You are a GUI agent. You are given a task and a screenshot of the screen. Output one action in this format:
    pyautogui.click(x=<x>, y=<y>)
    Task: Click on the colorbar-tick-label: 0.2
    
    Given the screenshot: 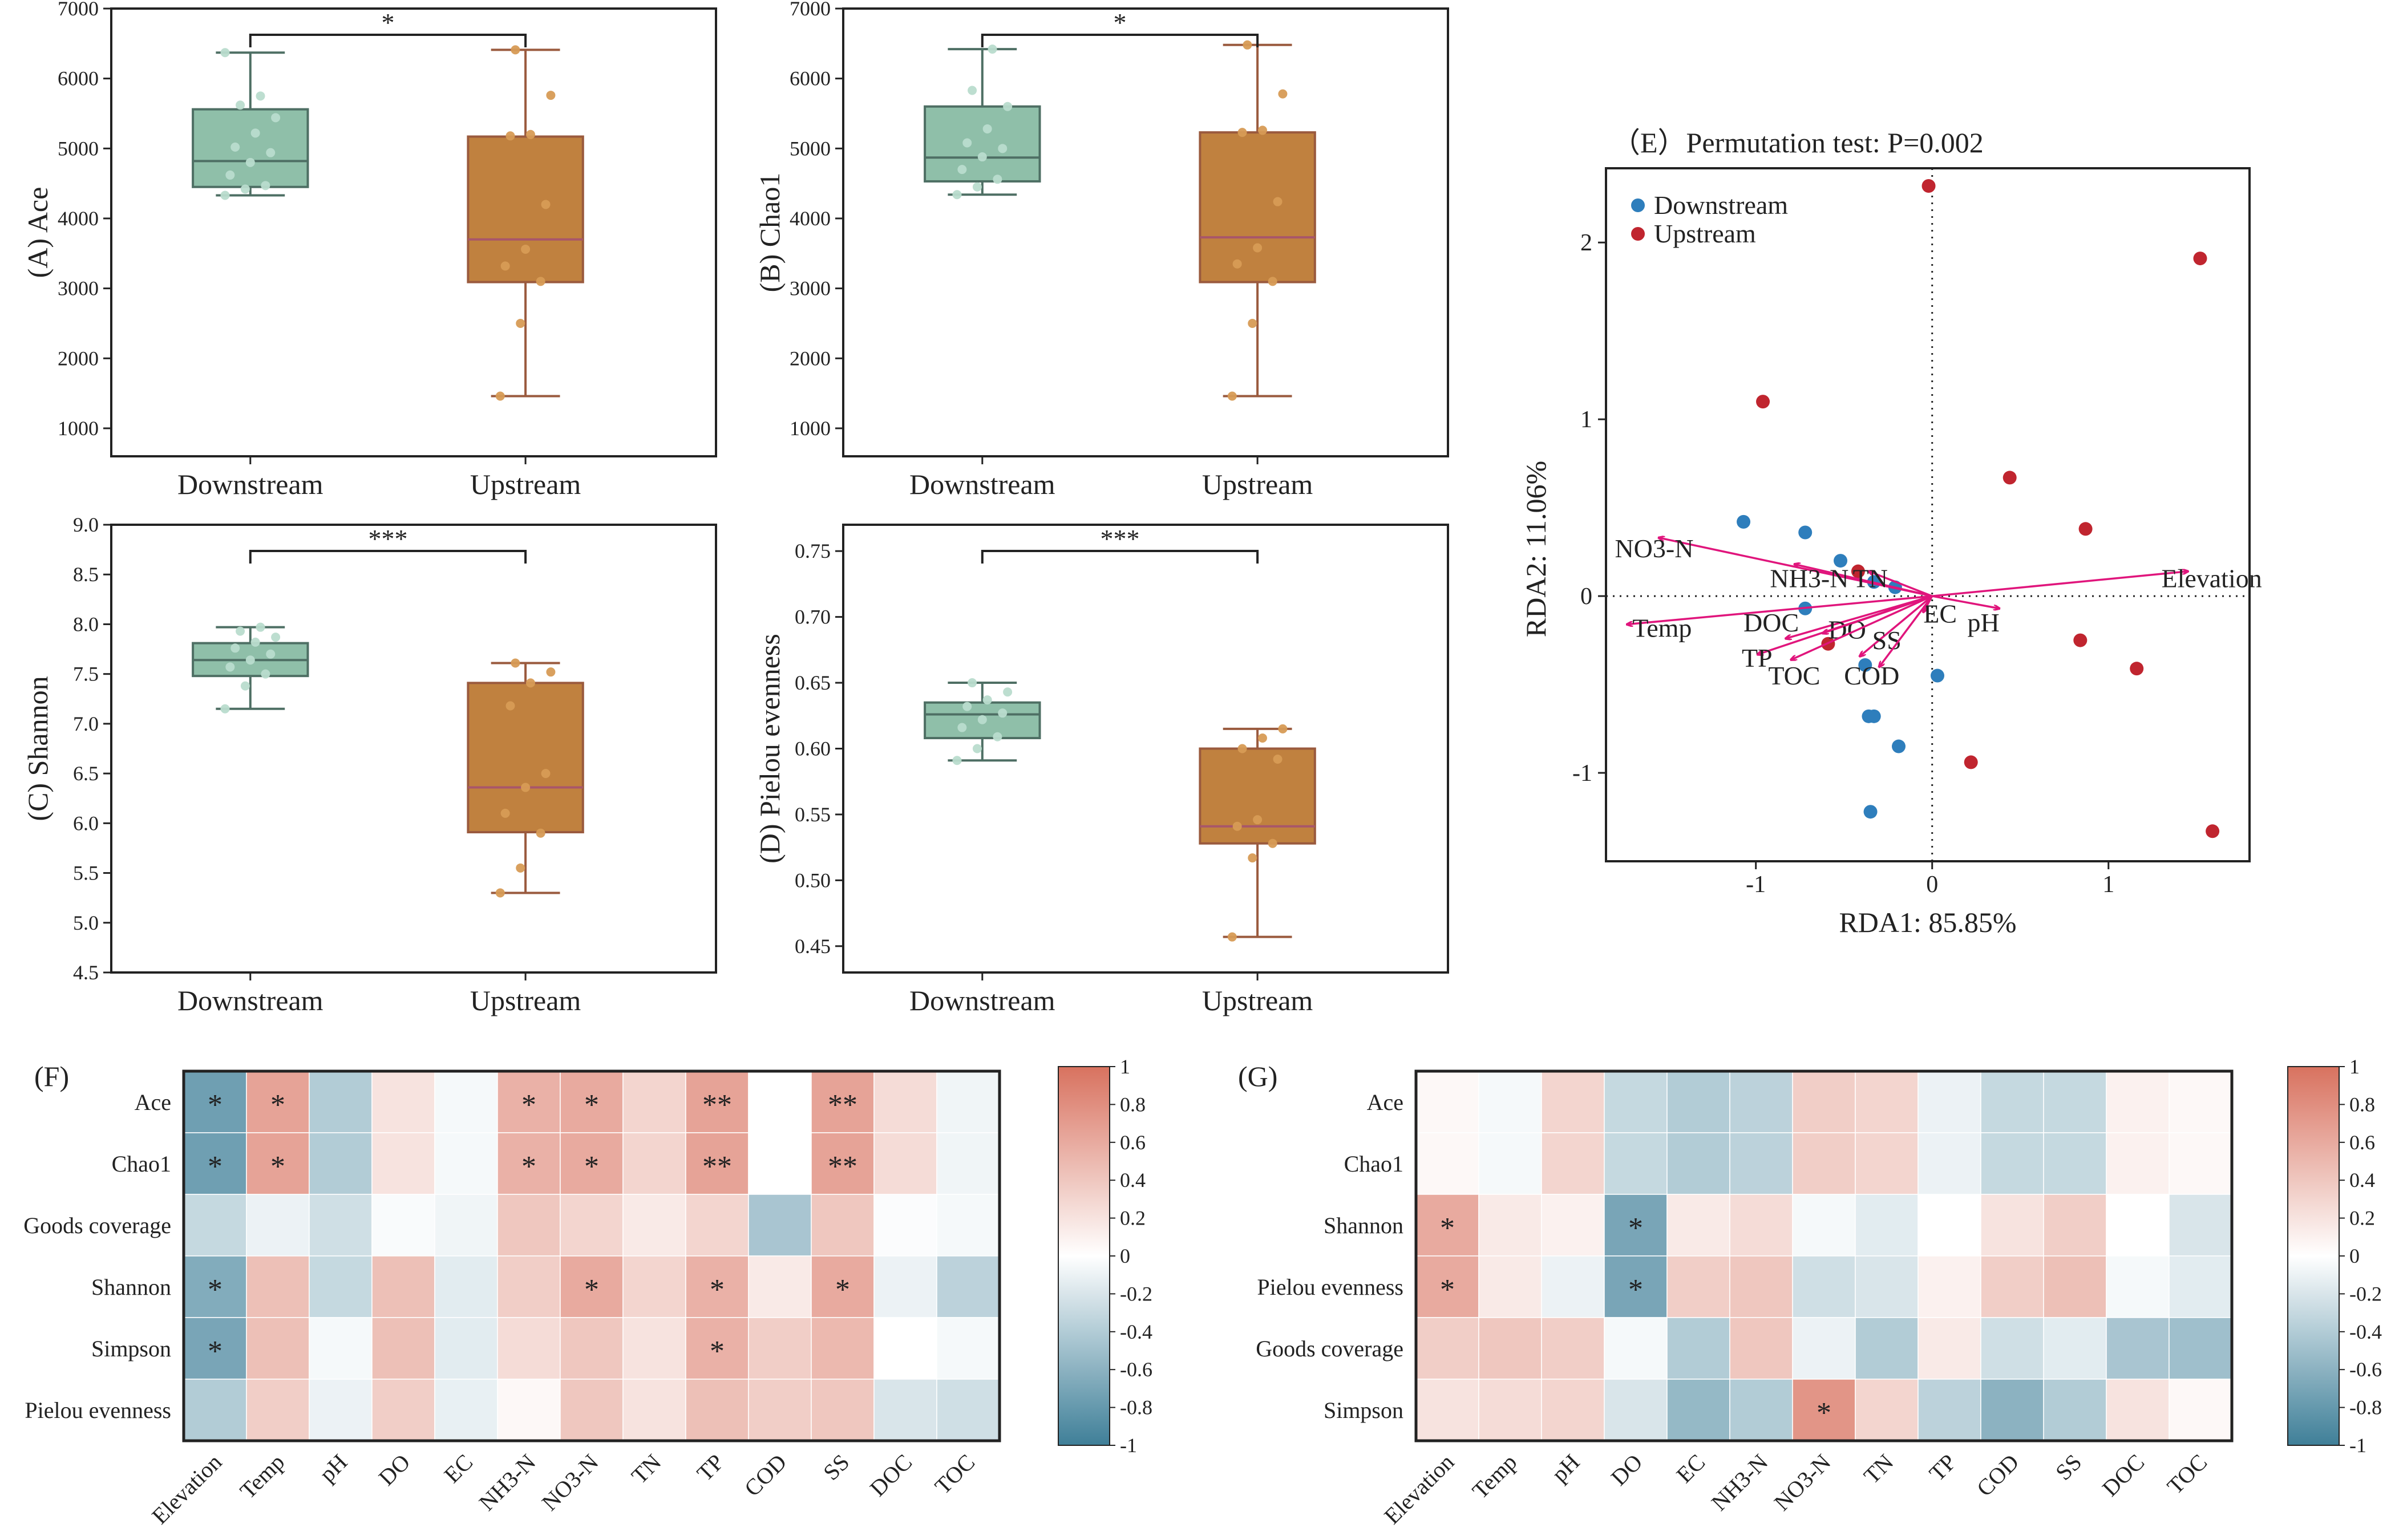 What is the action you would take?
    pyautogui.click(x=1133, y=1218)
    